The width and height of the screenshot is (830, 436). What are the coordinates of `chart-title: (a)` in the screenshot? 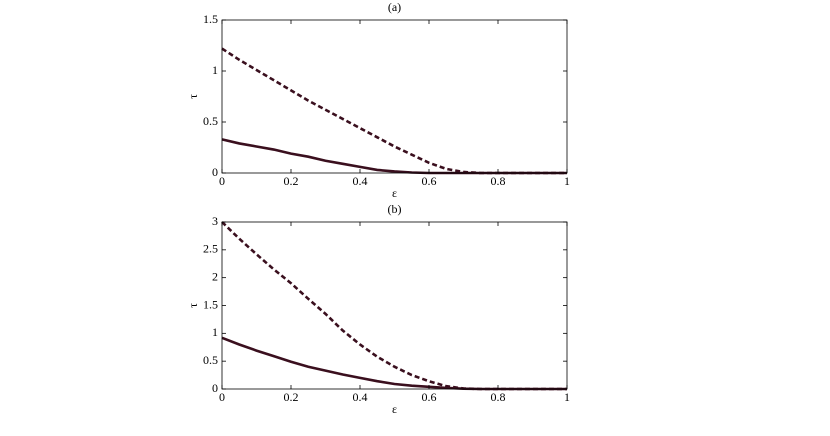 It's located at (394, 7).